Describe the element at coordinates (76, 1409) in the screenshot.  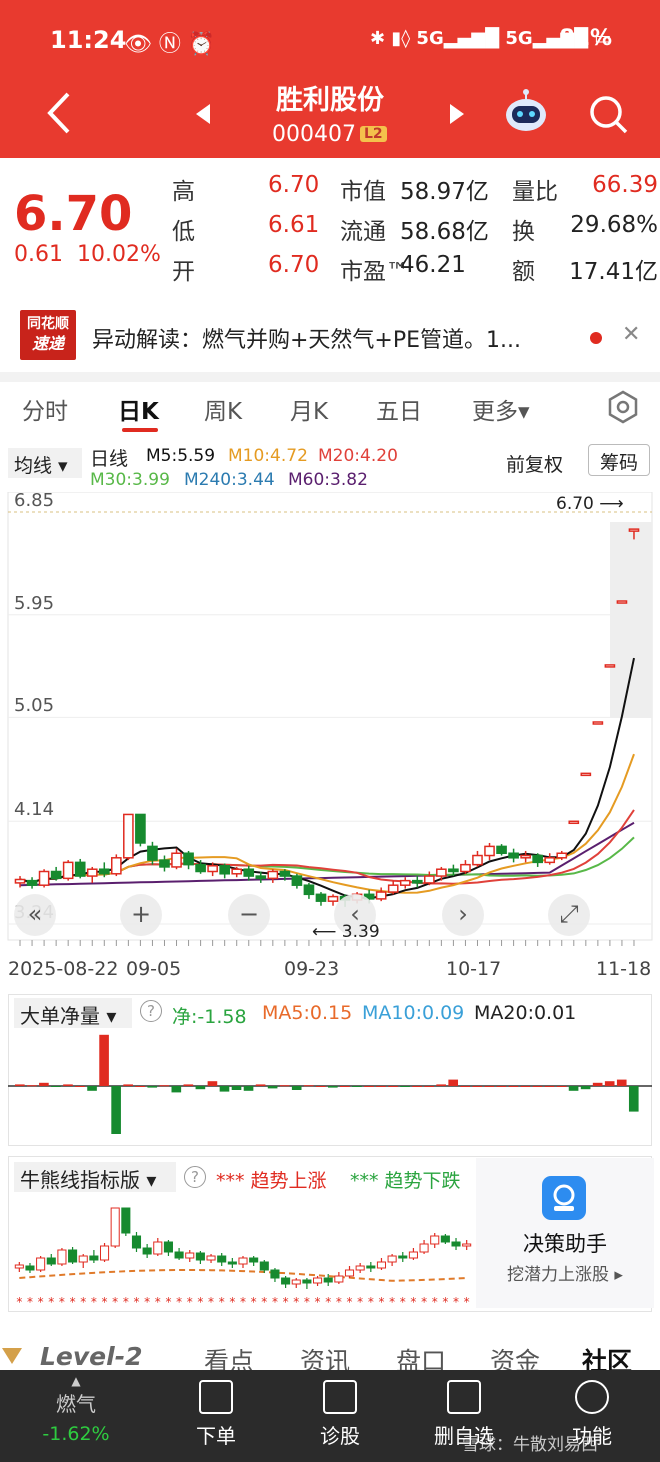
I see `sector-chip: ▲ 燃气 -1.62%` at that location.